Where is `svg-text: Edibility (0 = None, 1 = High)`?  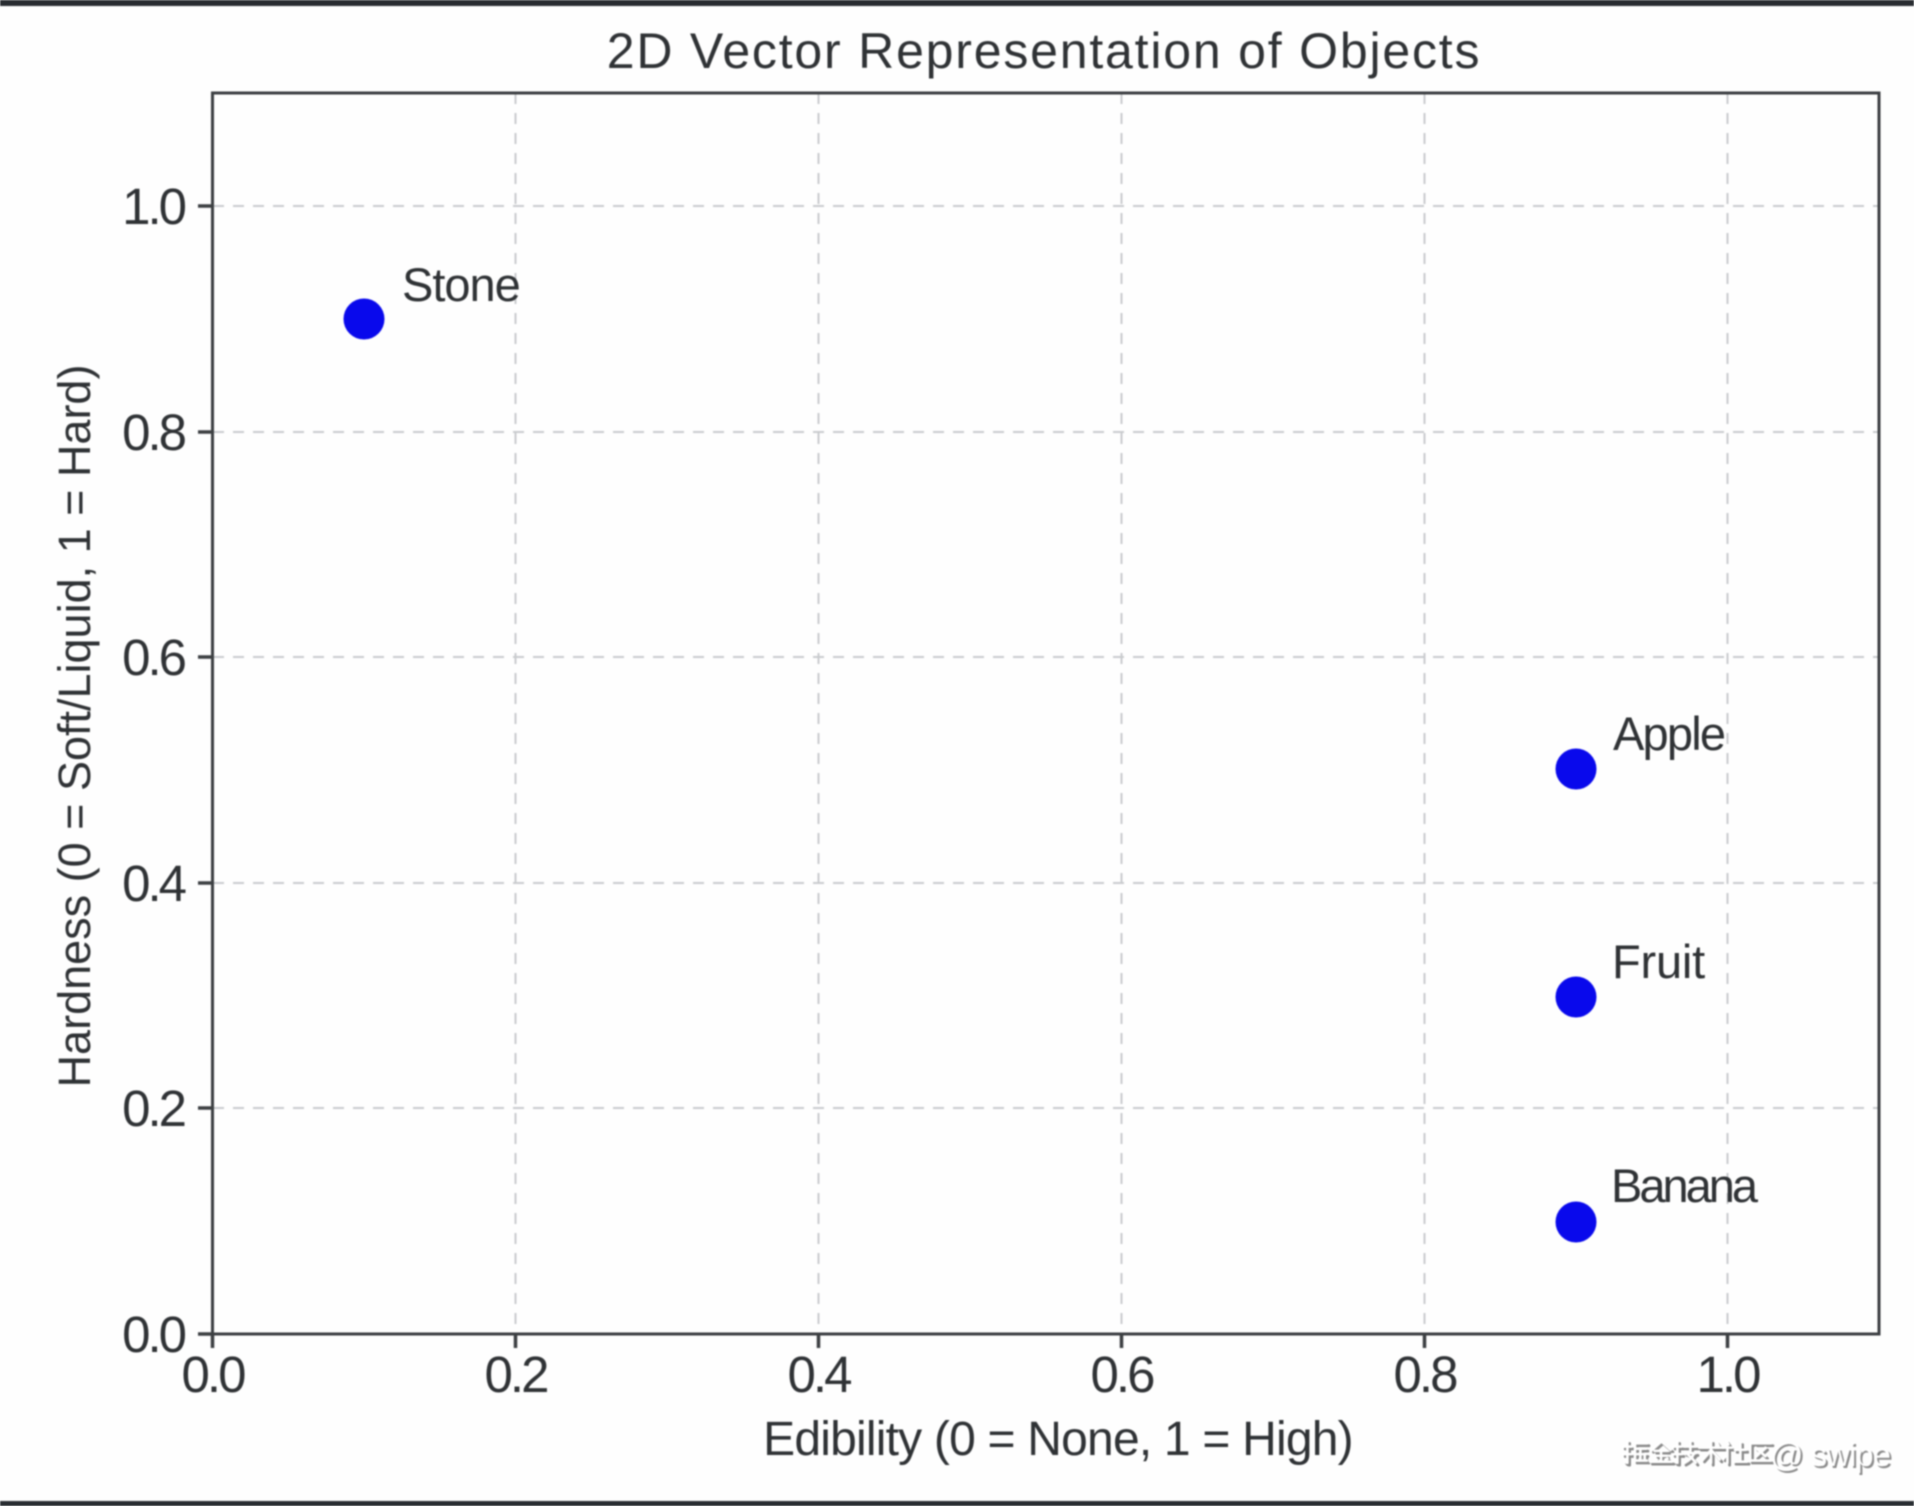 svg-text: Edibility (0 = None, 1 = High) is located at coordinates (1058, 1439).